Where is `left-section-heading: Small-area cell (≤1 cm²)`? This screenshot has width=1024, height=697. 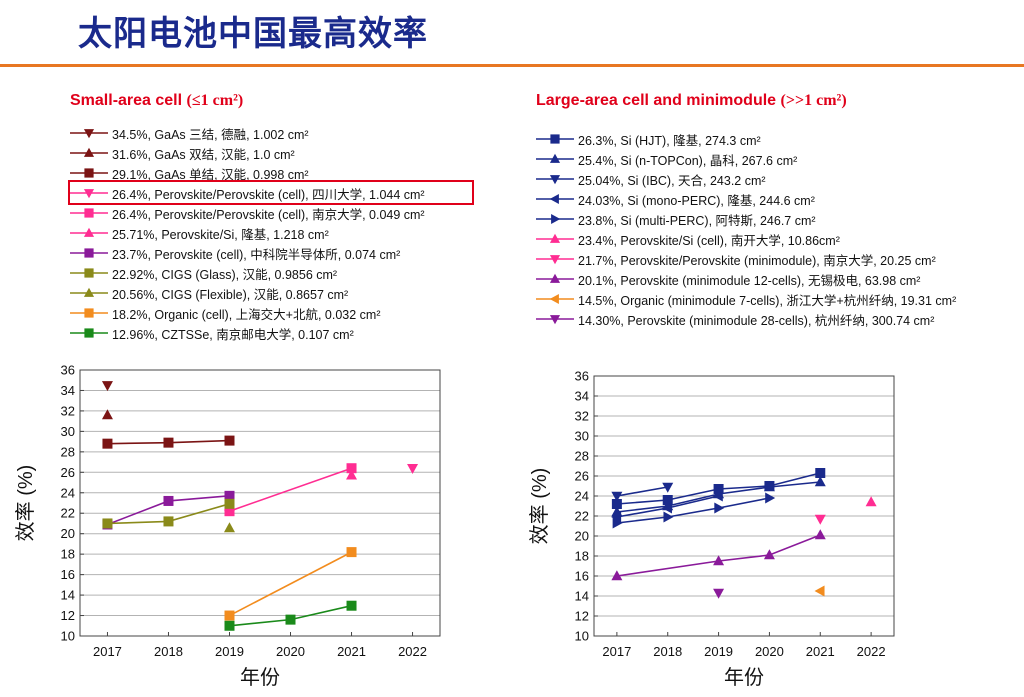 left-section-heading: Small-area cell (≤1 cm²) is located at coordinates (156, 101).